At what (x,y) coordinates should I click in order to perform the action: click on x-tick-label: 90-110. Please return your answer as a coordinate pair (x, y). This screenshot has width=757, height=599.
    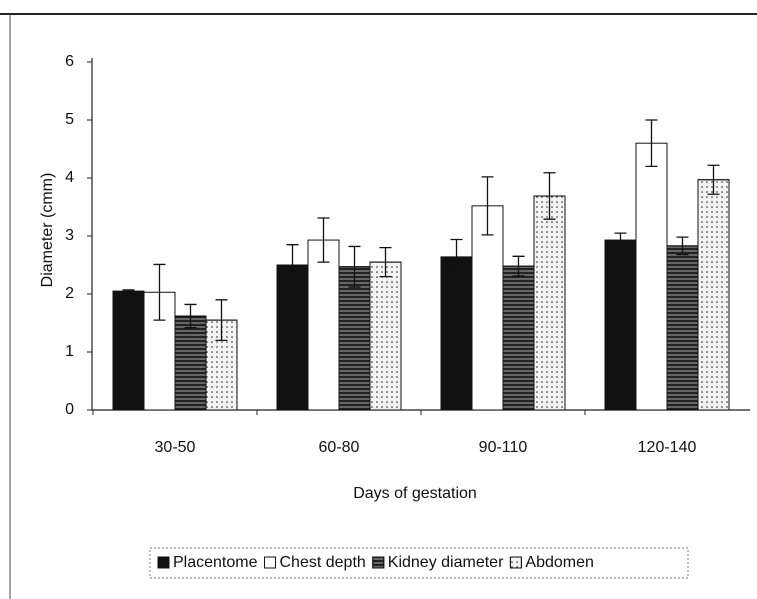
    Looking at the image, I should click on (503, 447).